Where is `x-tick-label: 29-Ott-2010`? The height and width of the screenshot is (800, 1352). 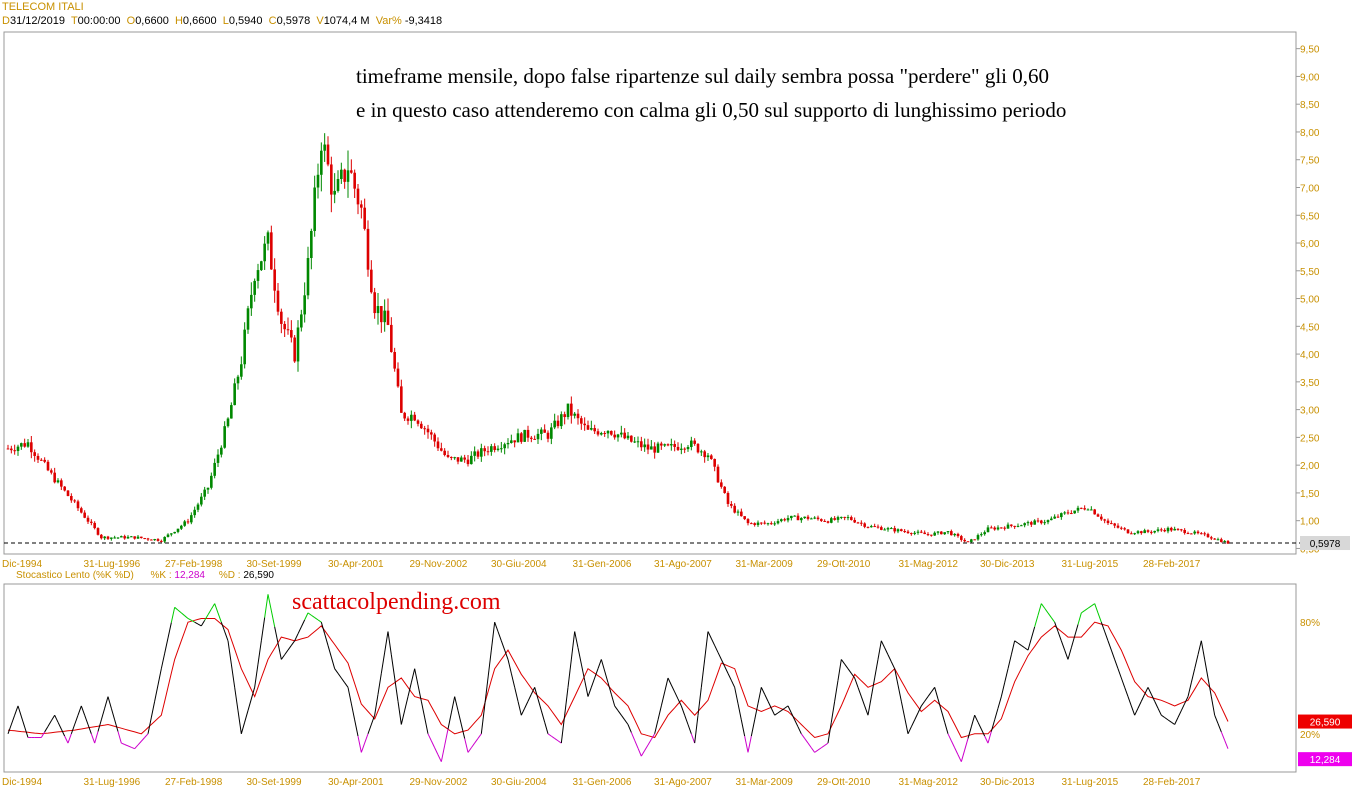
x-tick-label: 29-Ott-2010 is located at coordinates (844, 782).